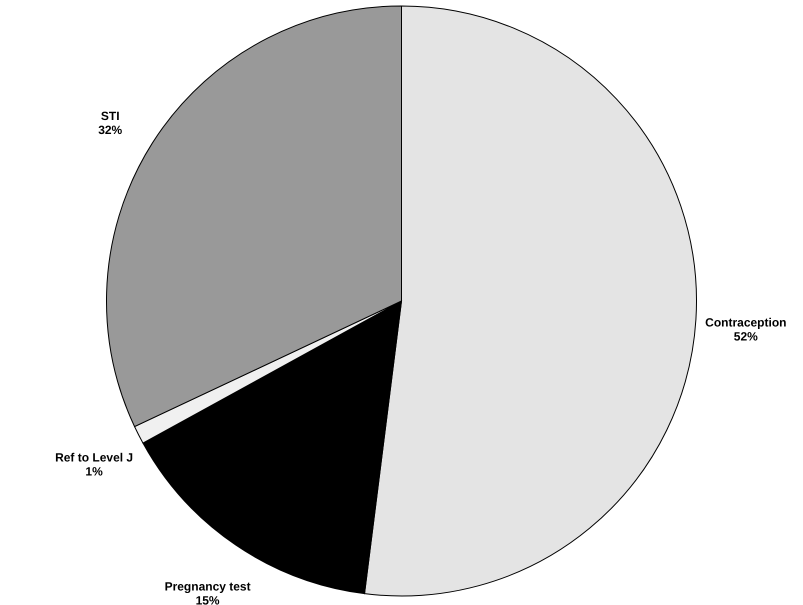 The height and width of the screenshot is (605, 803). I want to click on slice-label: Ref to Level J, so click(94, 457).